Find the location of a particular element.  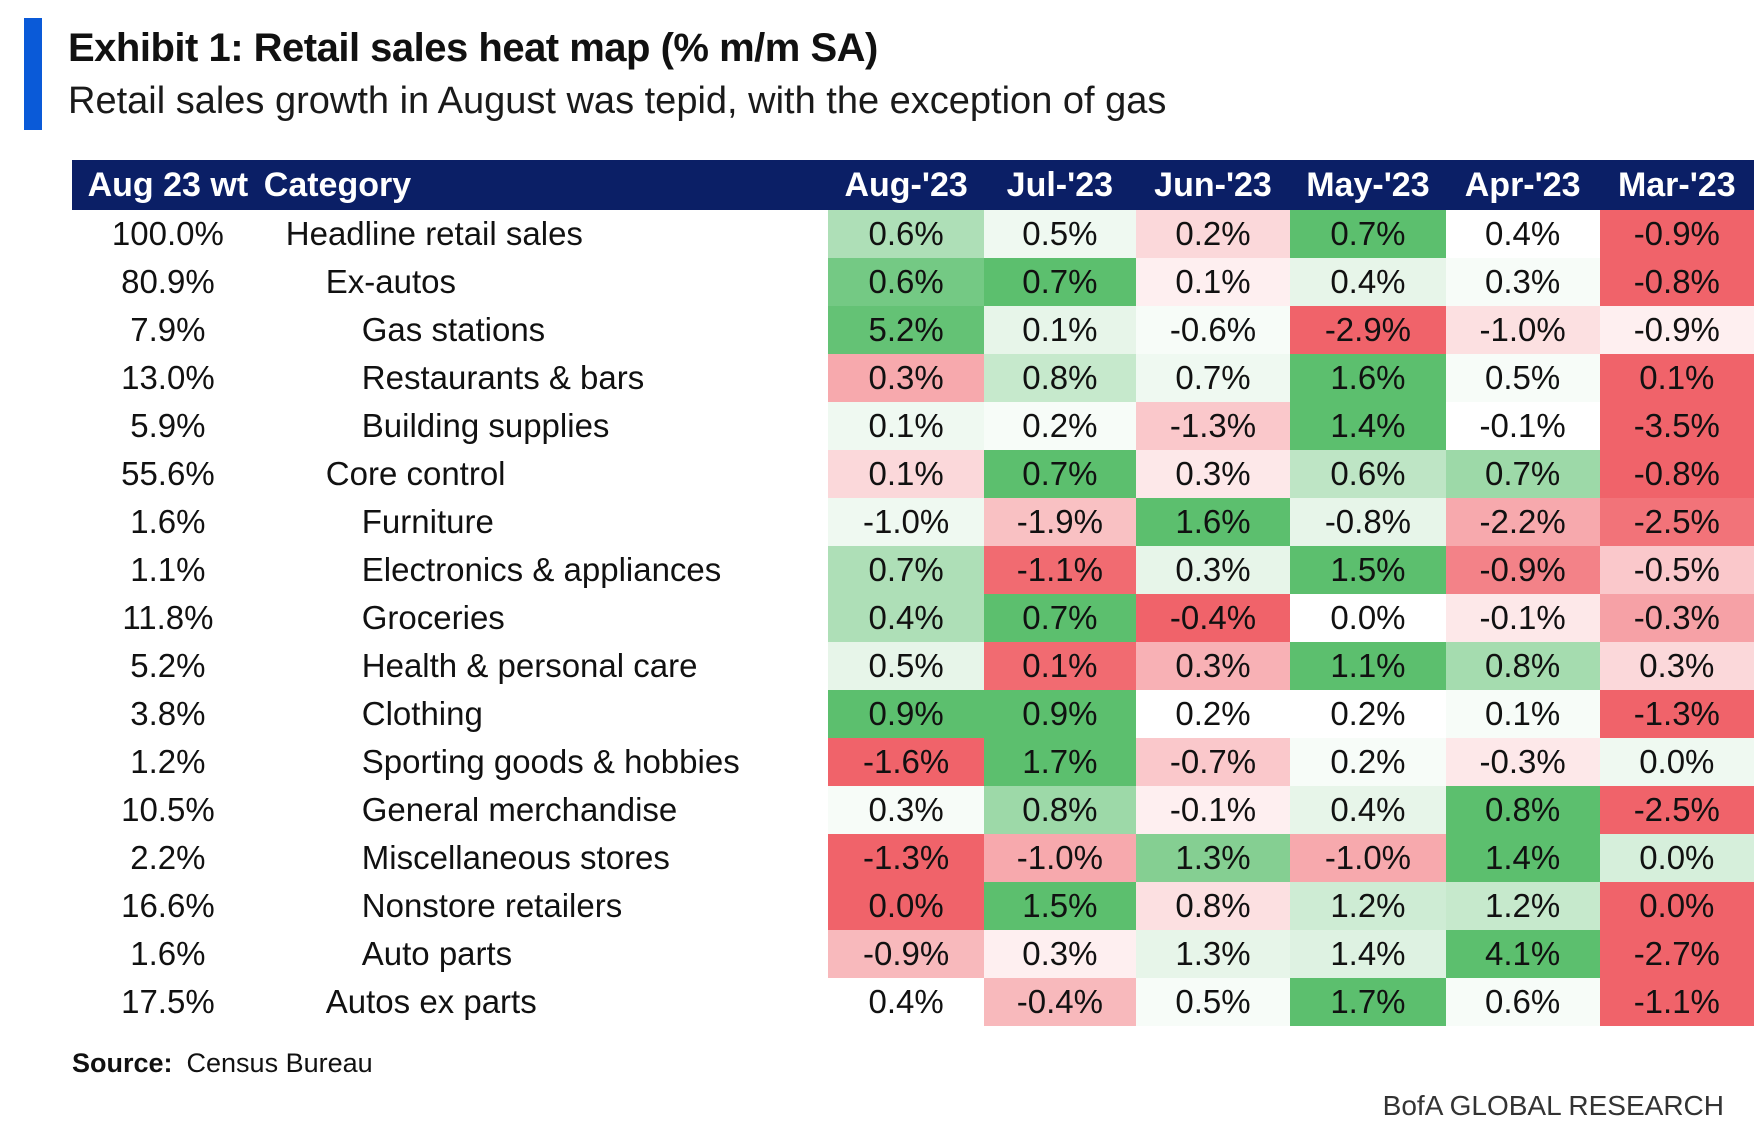

weight-cell: 100.0% is located at coordinates (167, 233).